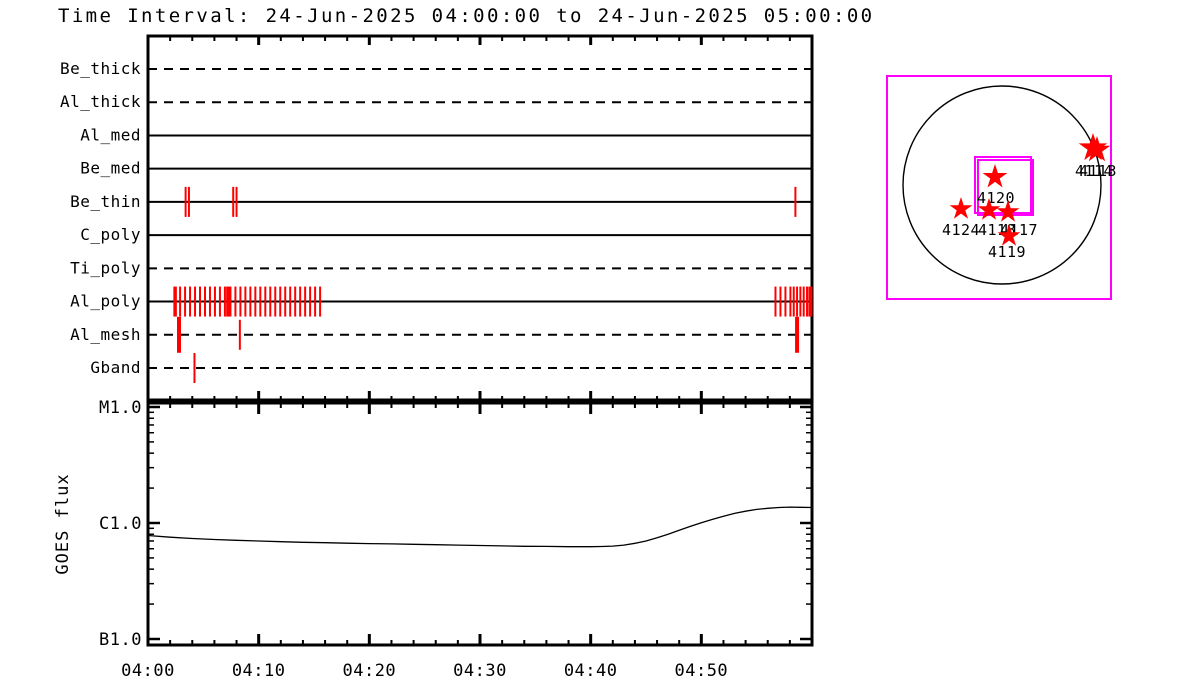 The image size is (1200, 700). I want to click on x-tick-label: 04:30, so click(480, 671).